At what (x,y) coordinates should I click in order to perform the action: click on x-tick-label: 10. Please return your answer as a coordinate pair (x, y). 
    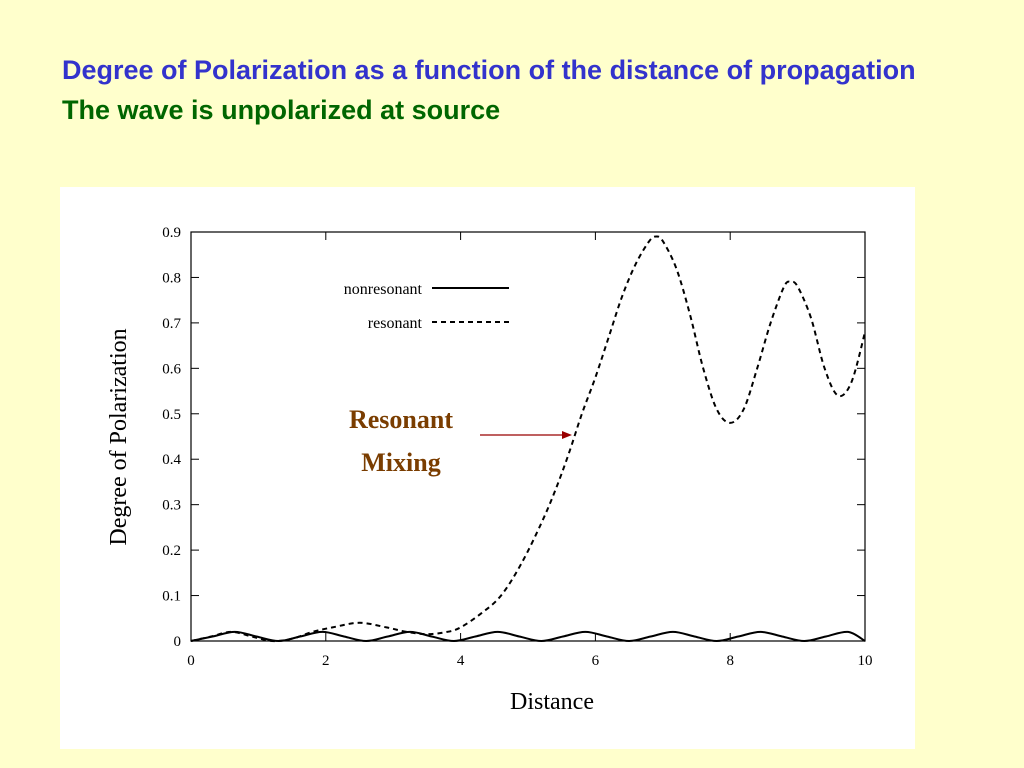
    Looking at the image, I should click on (865, 661).